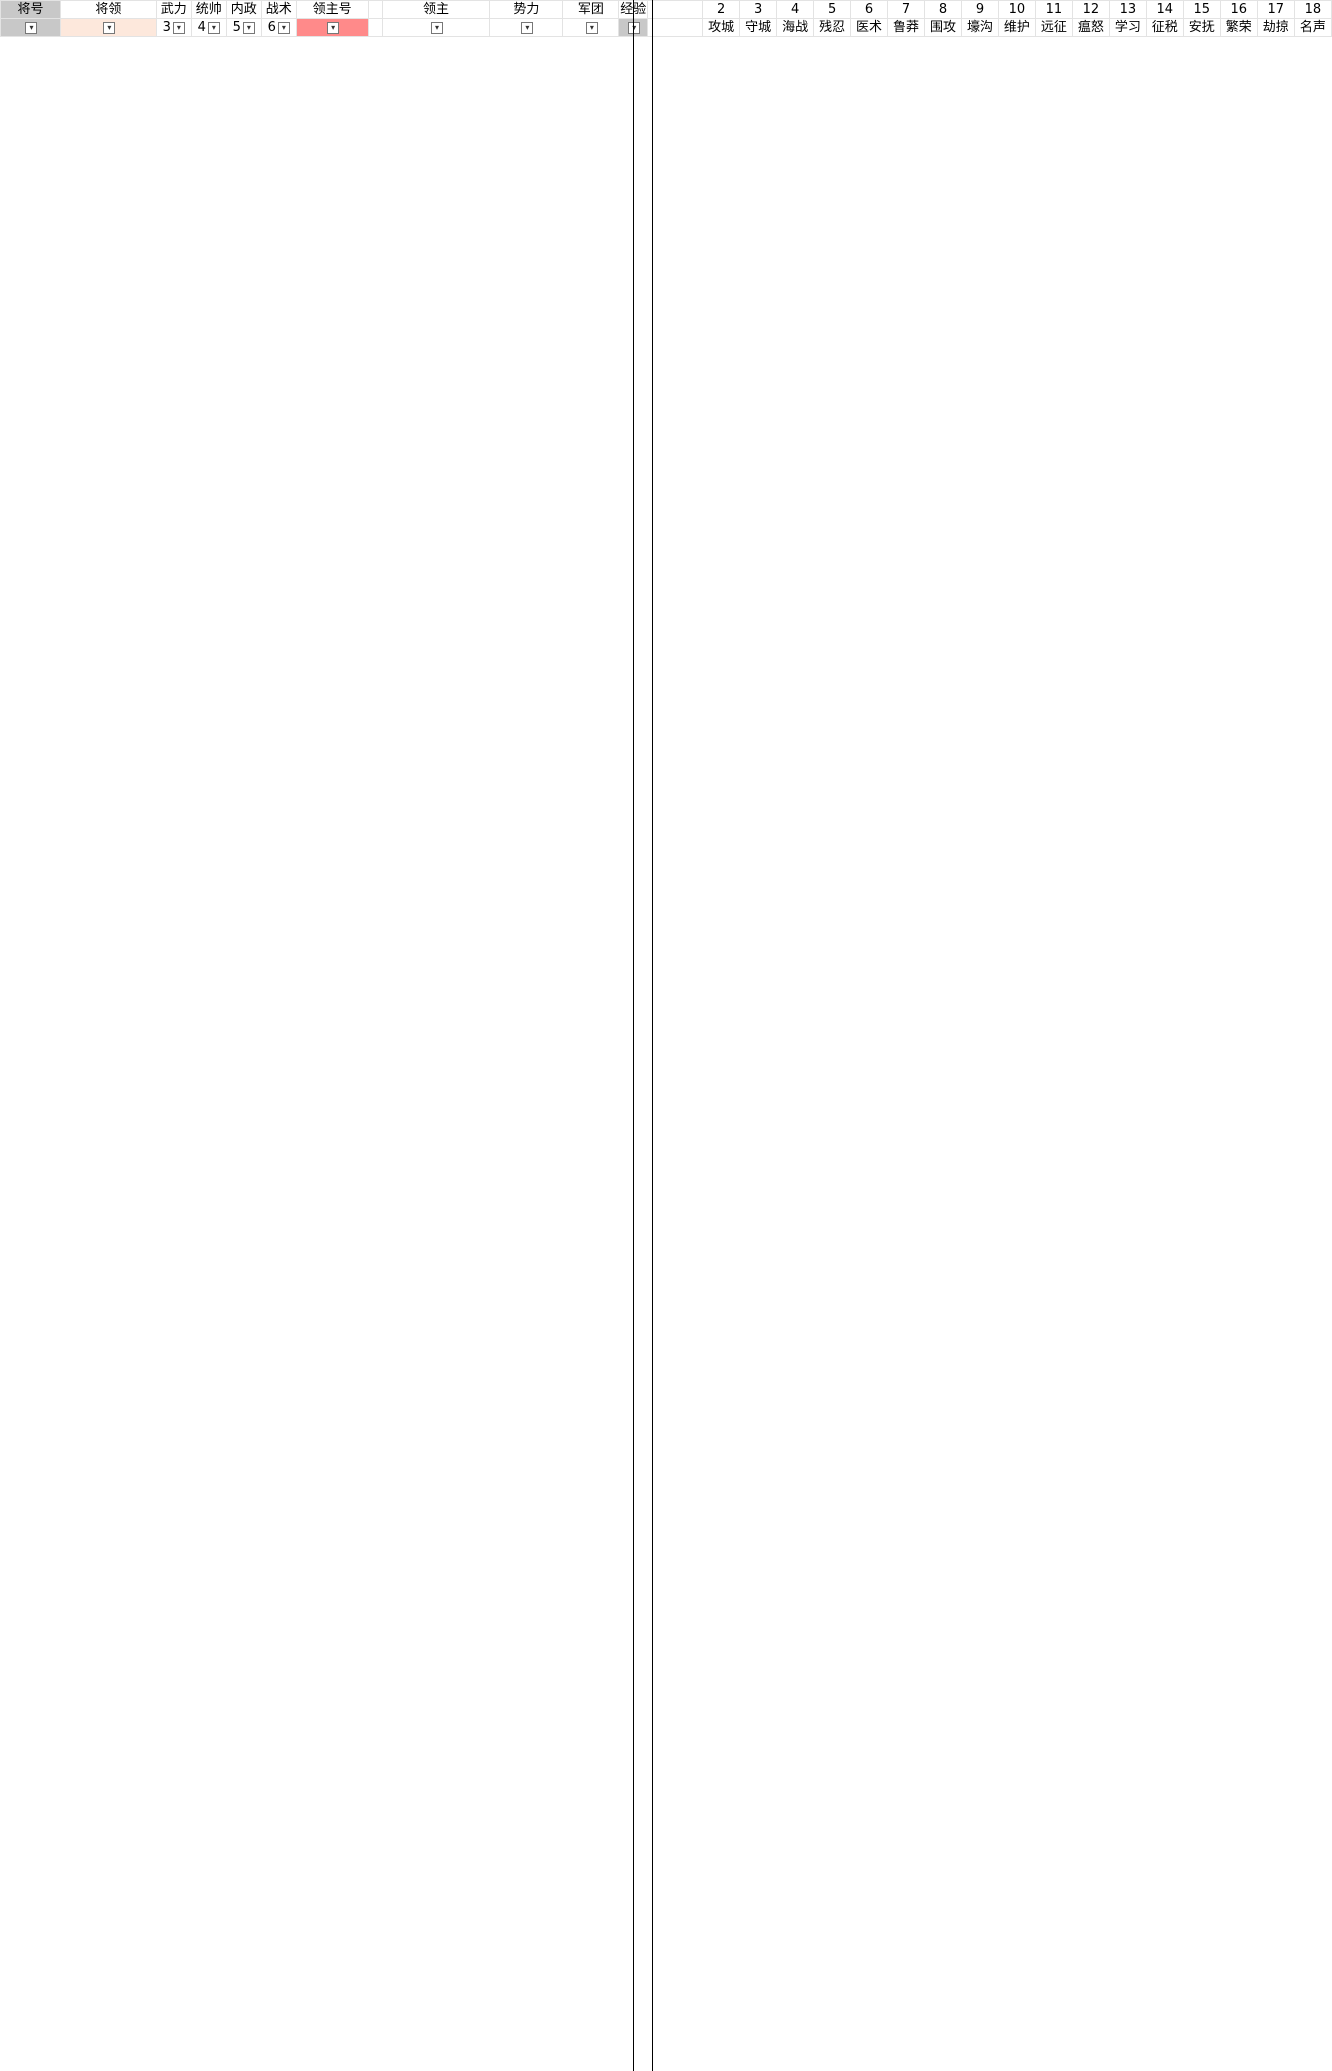 The height and width of the screenshot is (2071, 1332). Describe the element at coordinates (906, 27) in the screenshot. I see `skill-name: 鲁莽` at that location.